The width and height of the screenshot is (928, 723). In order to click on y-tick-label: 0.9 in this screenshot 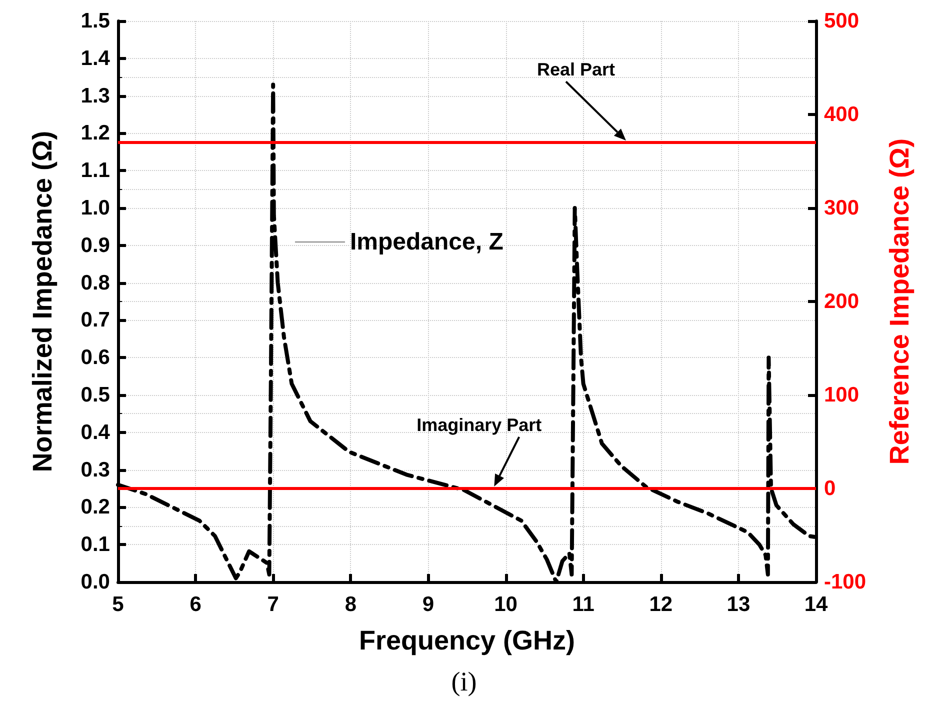, I will do `click(95, 245)`.